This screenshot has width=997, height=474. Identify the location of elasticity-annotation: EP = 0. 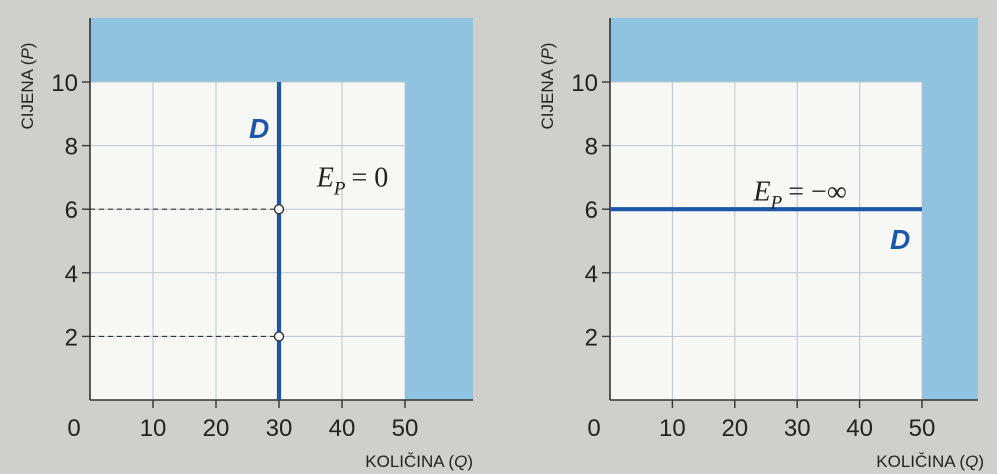
(352, 180).